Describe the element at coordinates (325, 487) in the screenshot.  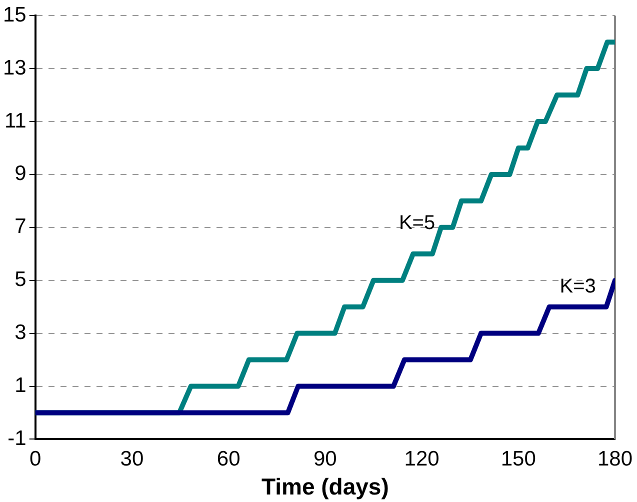
I see `x-axis-title: Time (days)` at that location.